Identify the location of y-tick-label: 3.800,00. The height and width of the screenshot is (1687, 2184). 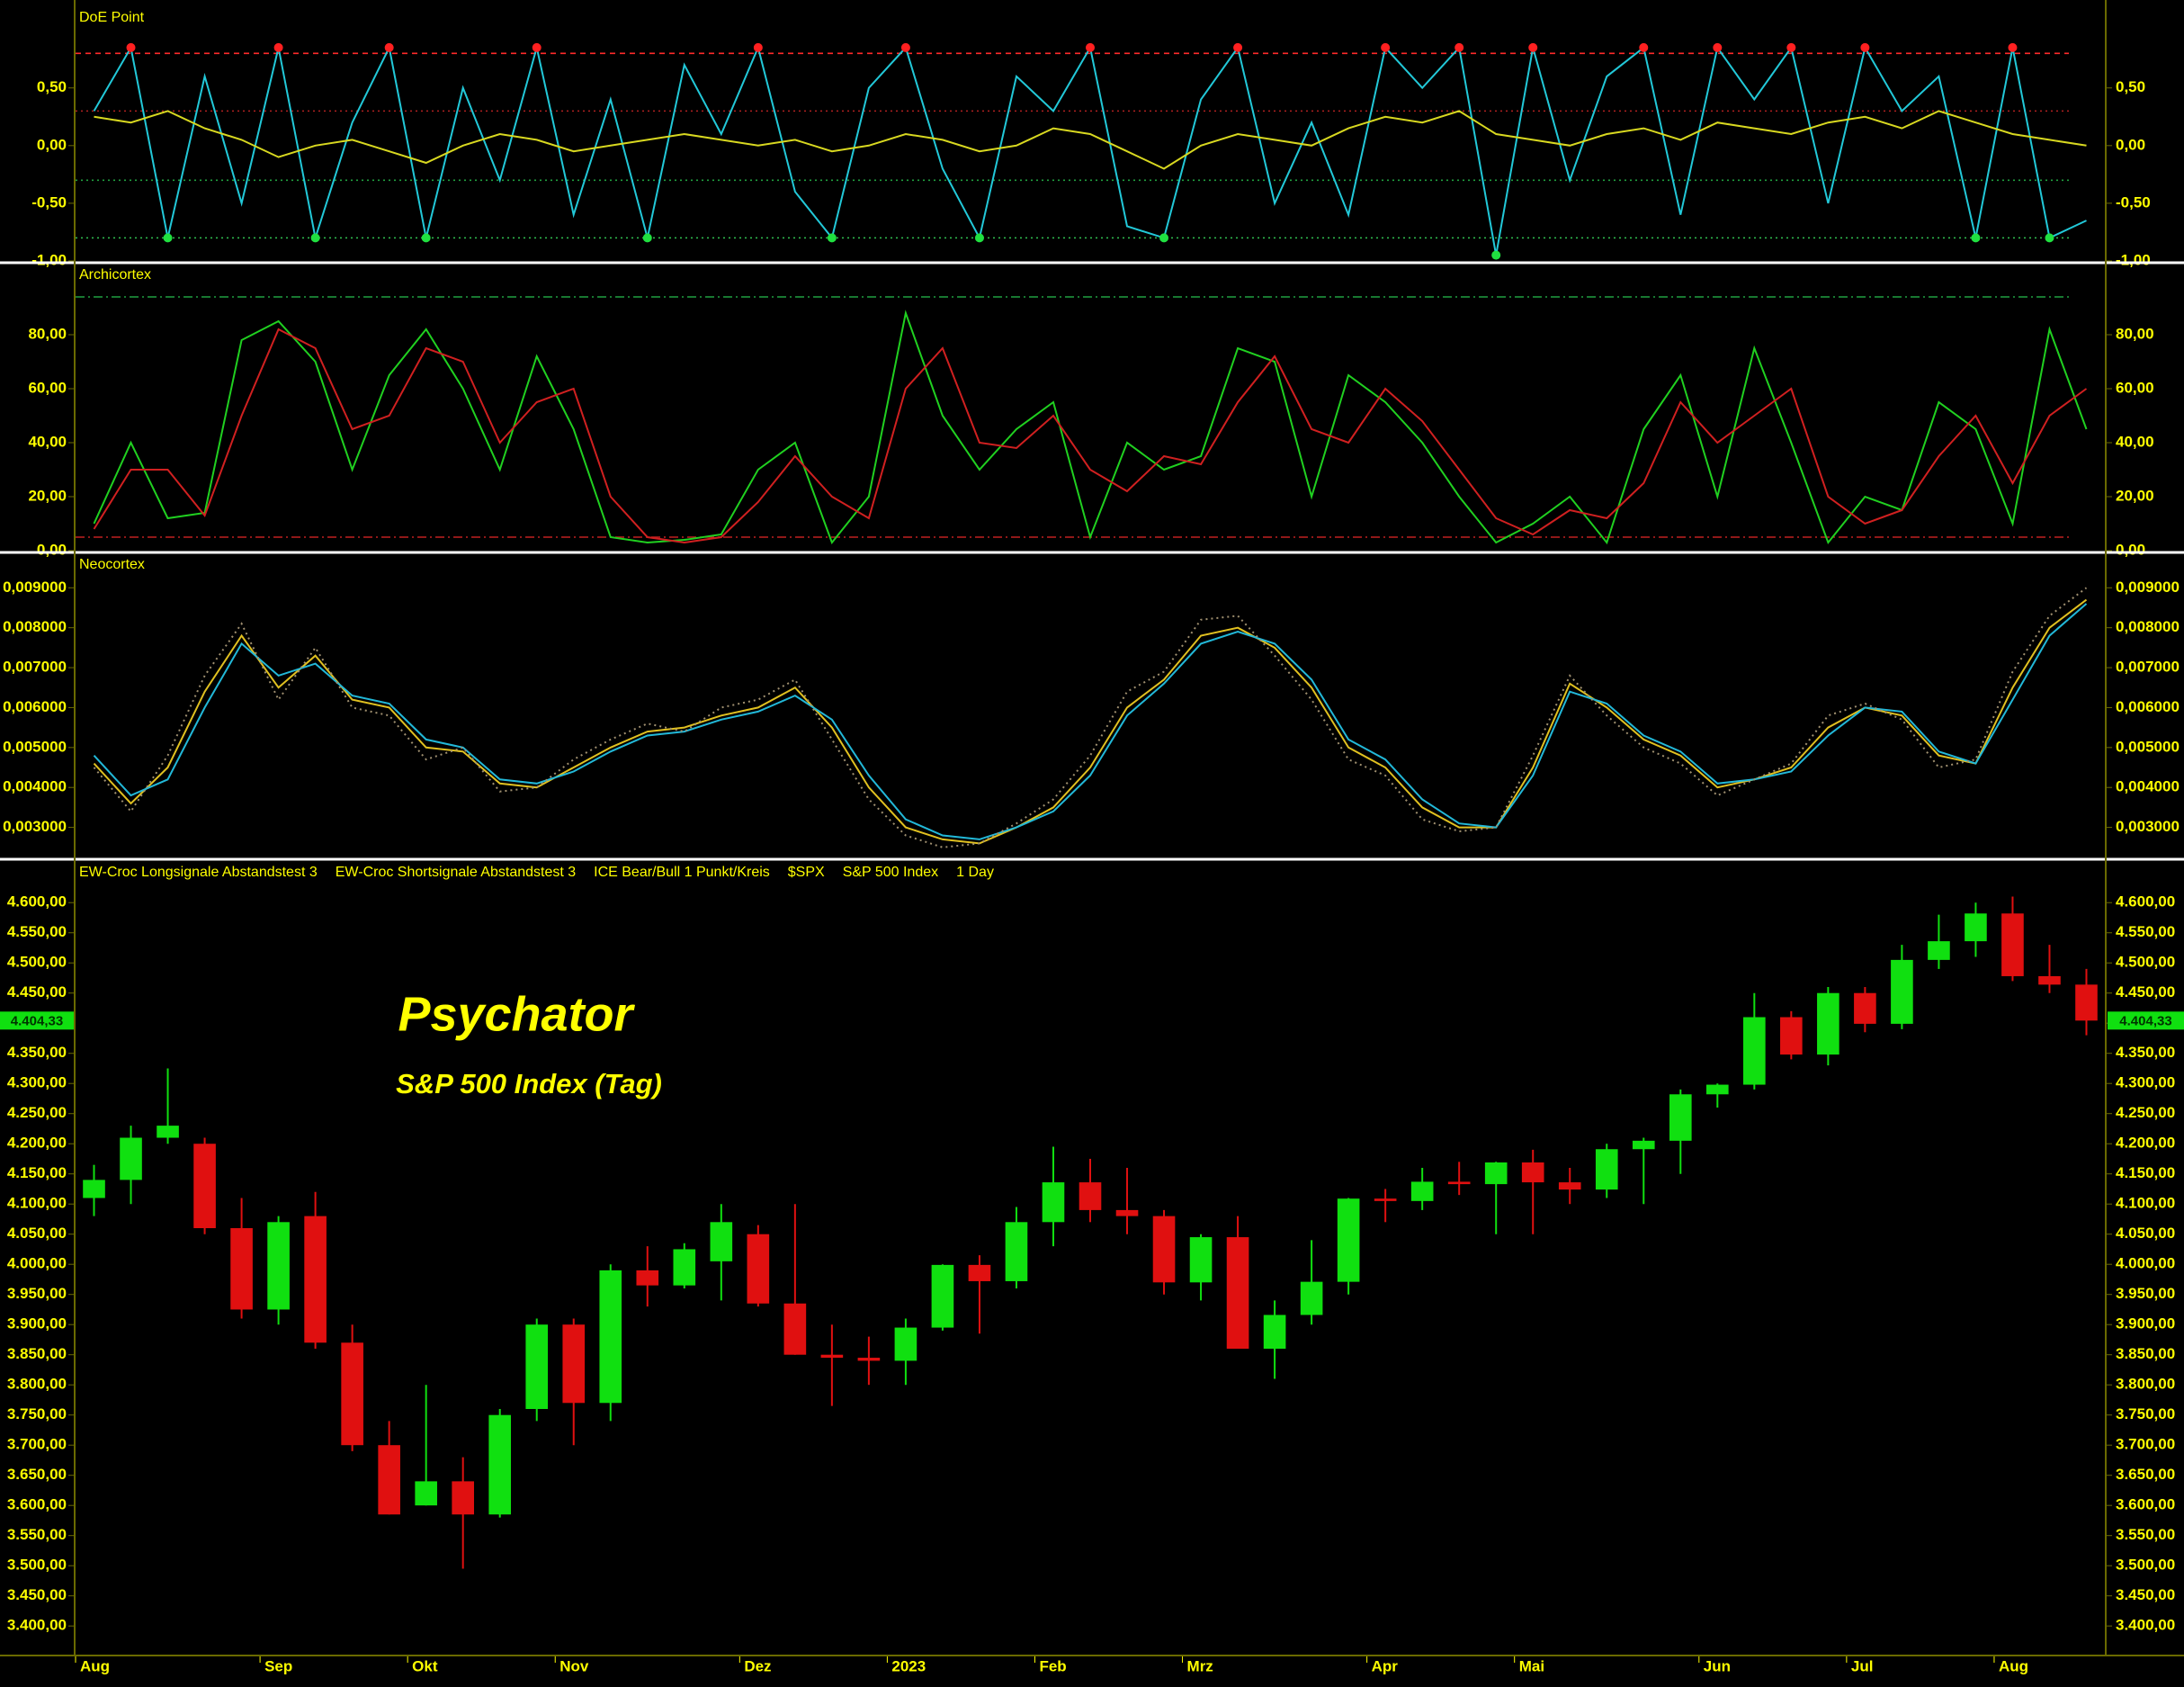
(37, 1385).